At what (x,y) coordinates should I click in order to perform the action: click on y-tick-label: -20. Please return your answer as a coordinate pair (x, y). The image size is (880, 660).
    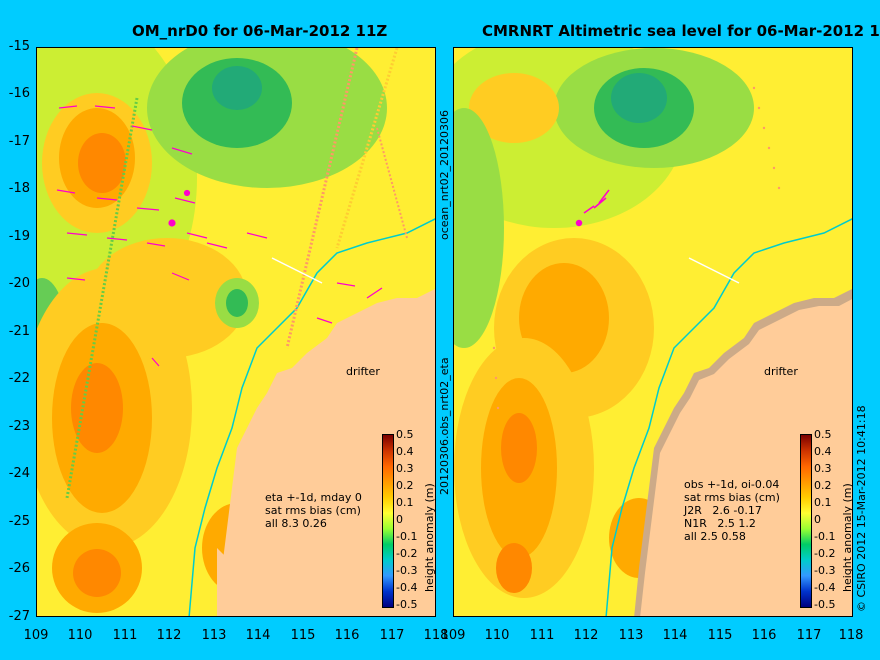
    Looking at the image, I should click on (19, 283).